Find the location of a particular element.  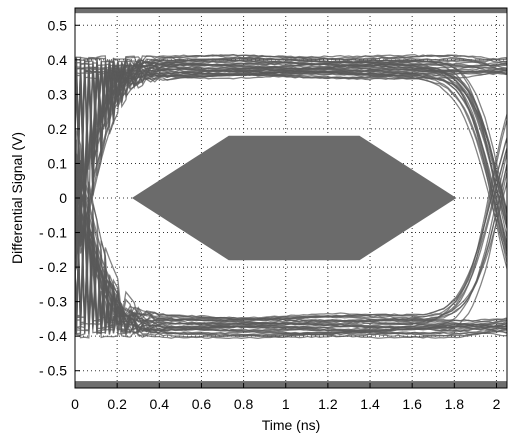

y-tick-label: - 0.4 is located at coordinates (53, 336).